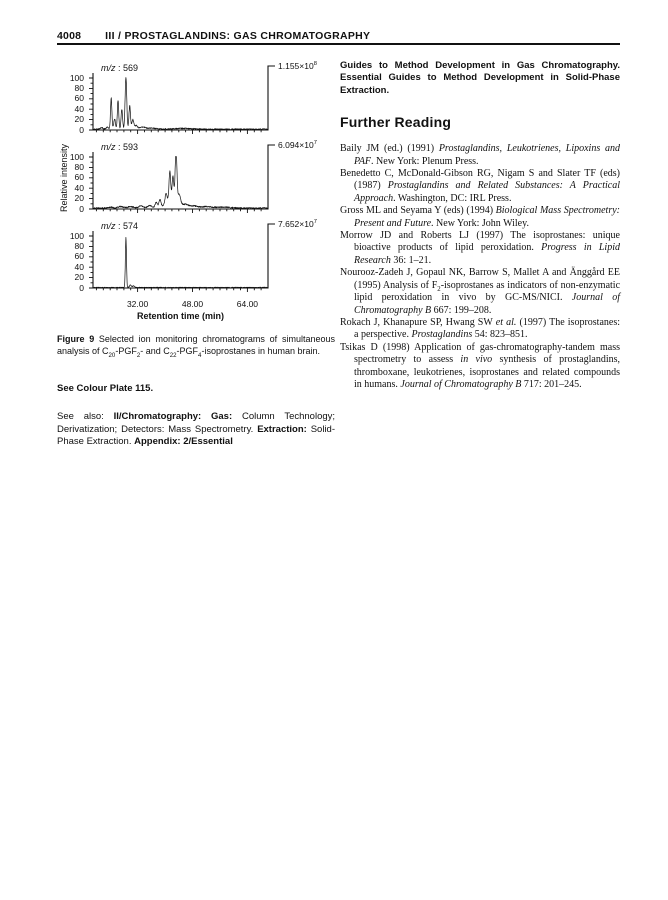 This screenshot has width=668, height=900. Describe the element at coordinates (338, 44) in the screenshot. I see `header-rule` at that location.